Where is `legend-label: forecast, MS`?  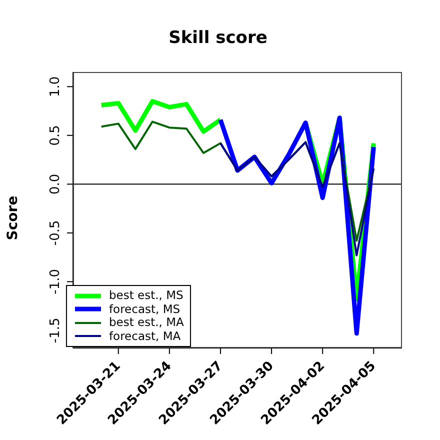
legend-label: forecast, MS is located at coordinates (144, 309).